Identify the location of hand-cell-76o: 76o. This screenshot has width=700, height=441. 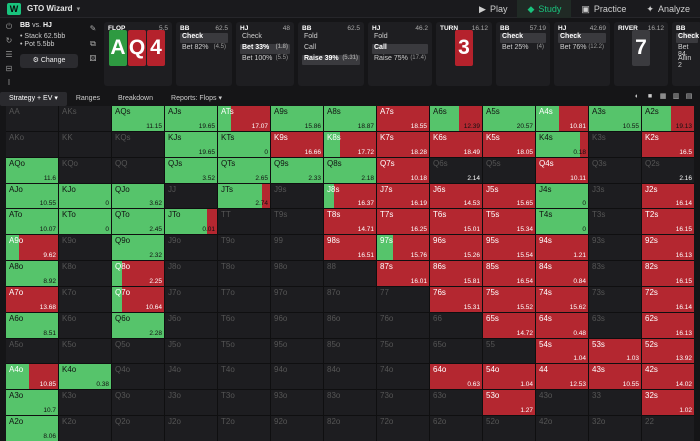
(403, 325).